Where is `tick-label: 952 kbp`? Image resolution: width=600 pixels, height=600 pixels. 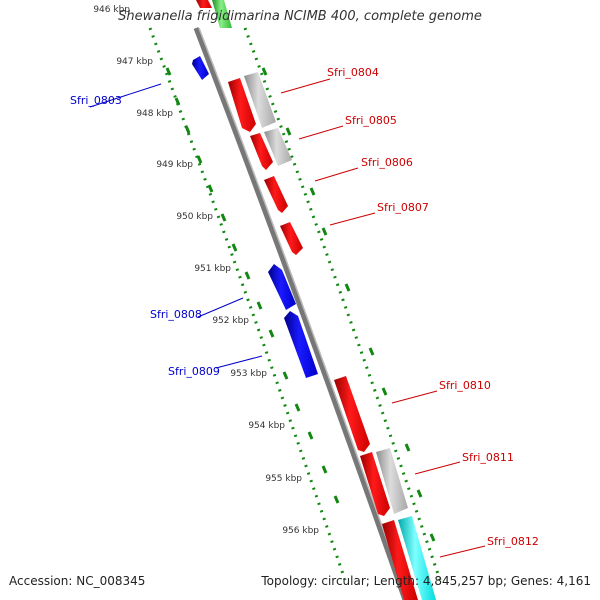 tick-label: 952 kbp is located at coordinates (230, 321).